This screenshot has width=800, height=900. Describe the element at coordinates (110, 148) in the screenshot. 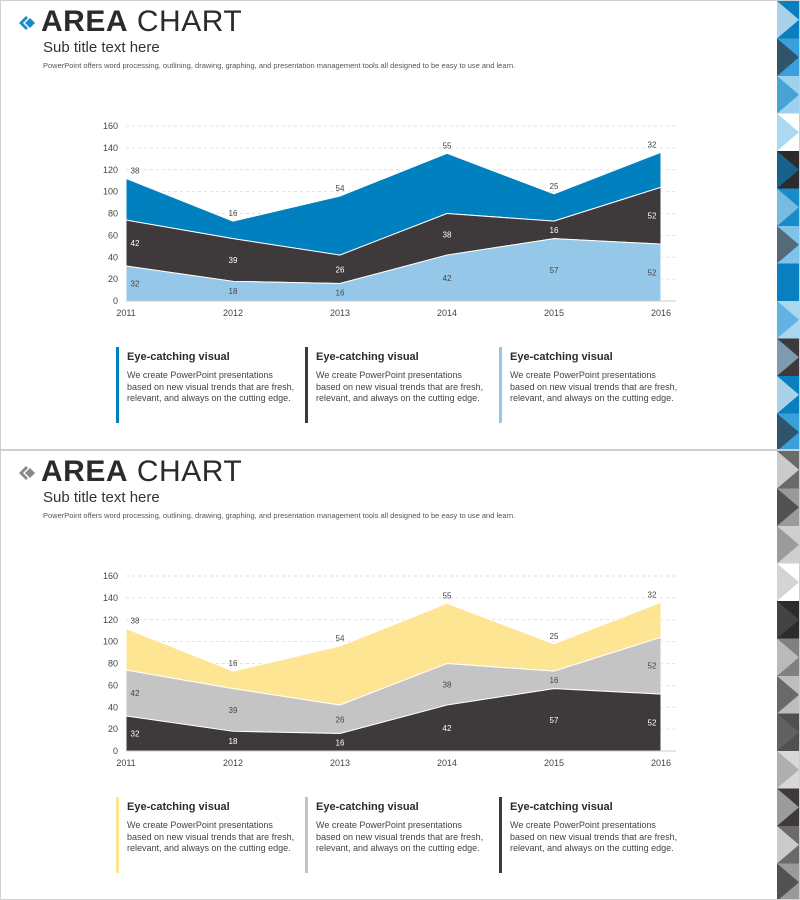

I see `y-tick-label: 140` at that location.